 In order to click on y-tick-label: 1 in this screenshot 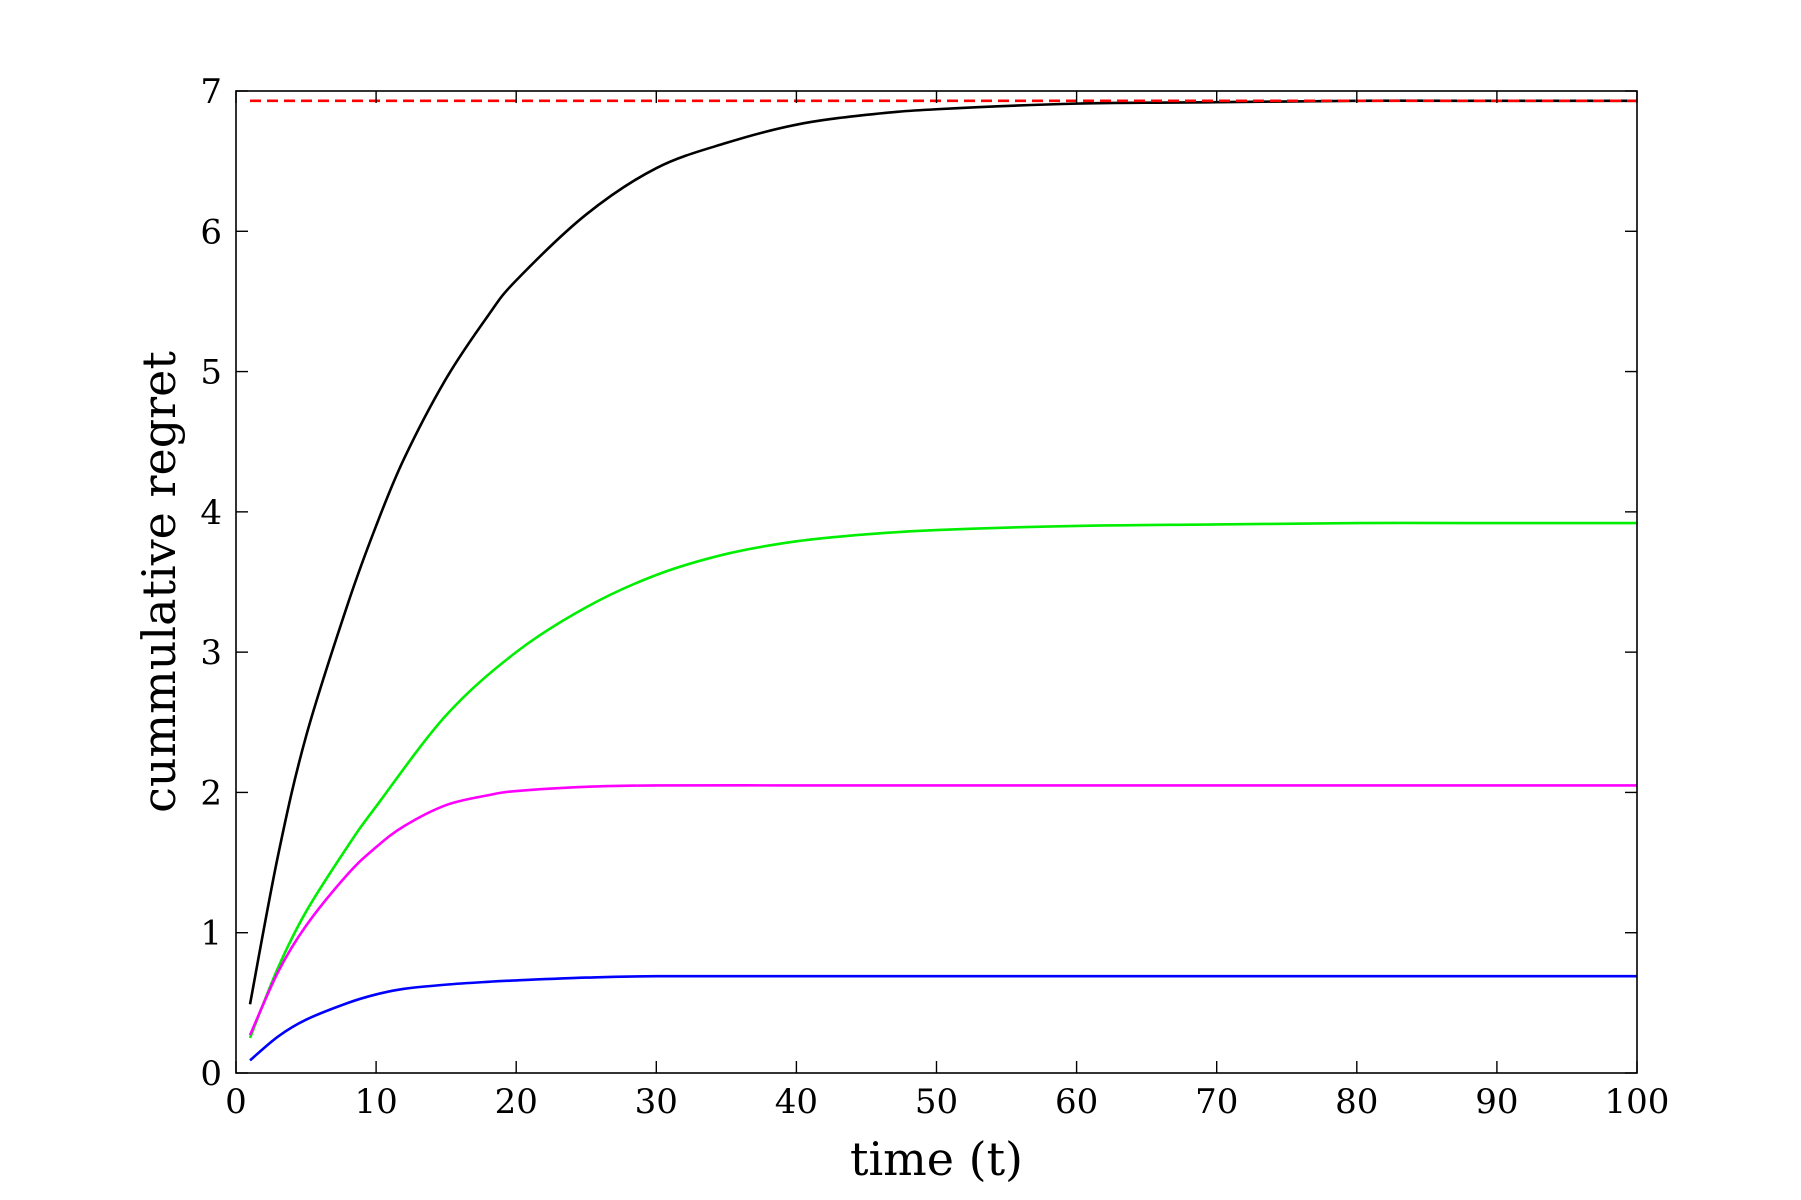, I will do `click(211, 934)`.